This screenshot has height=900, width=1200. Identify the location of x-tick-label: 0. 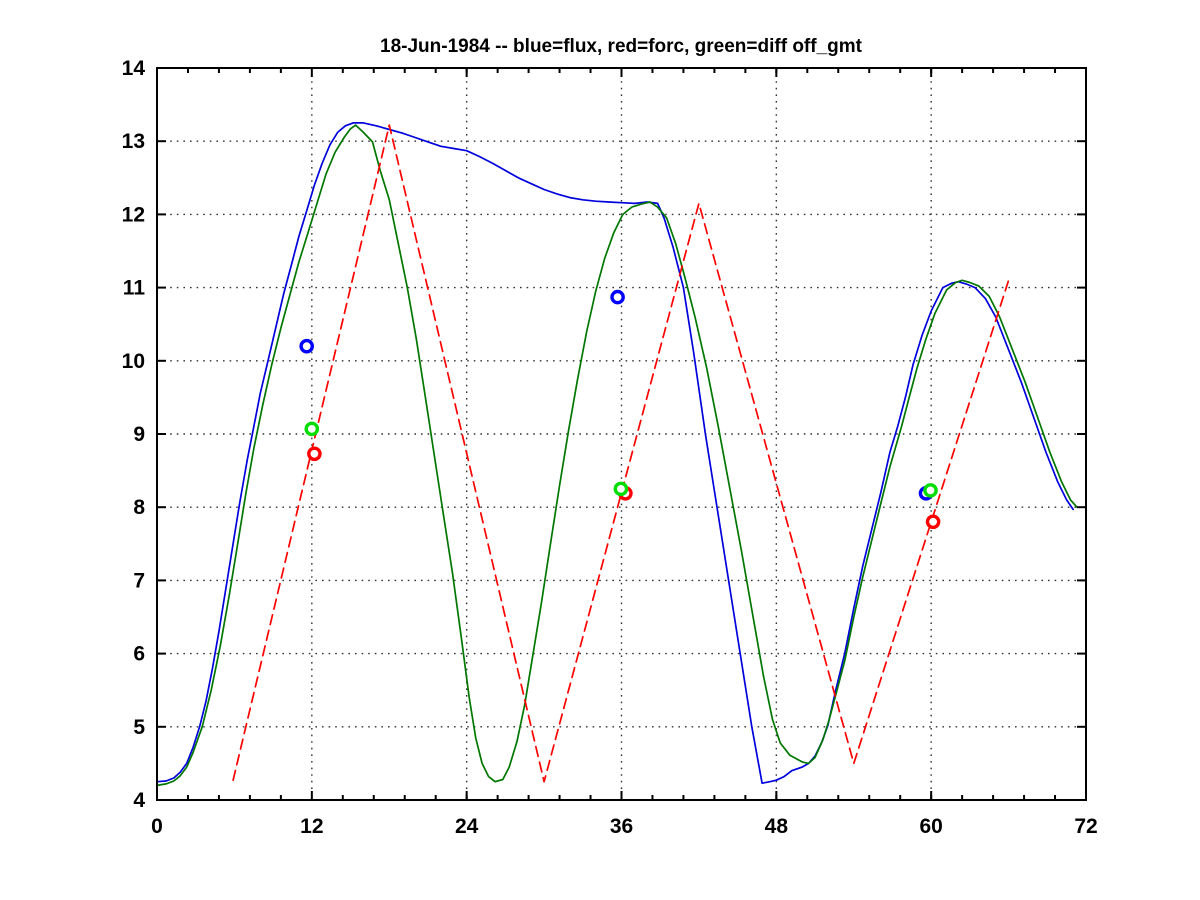
(157, 826).